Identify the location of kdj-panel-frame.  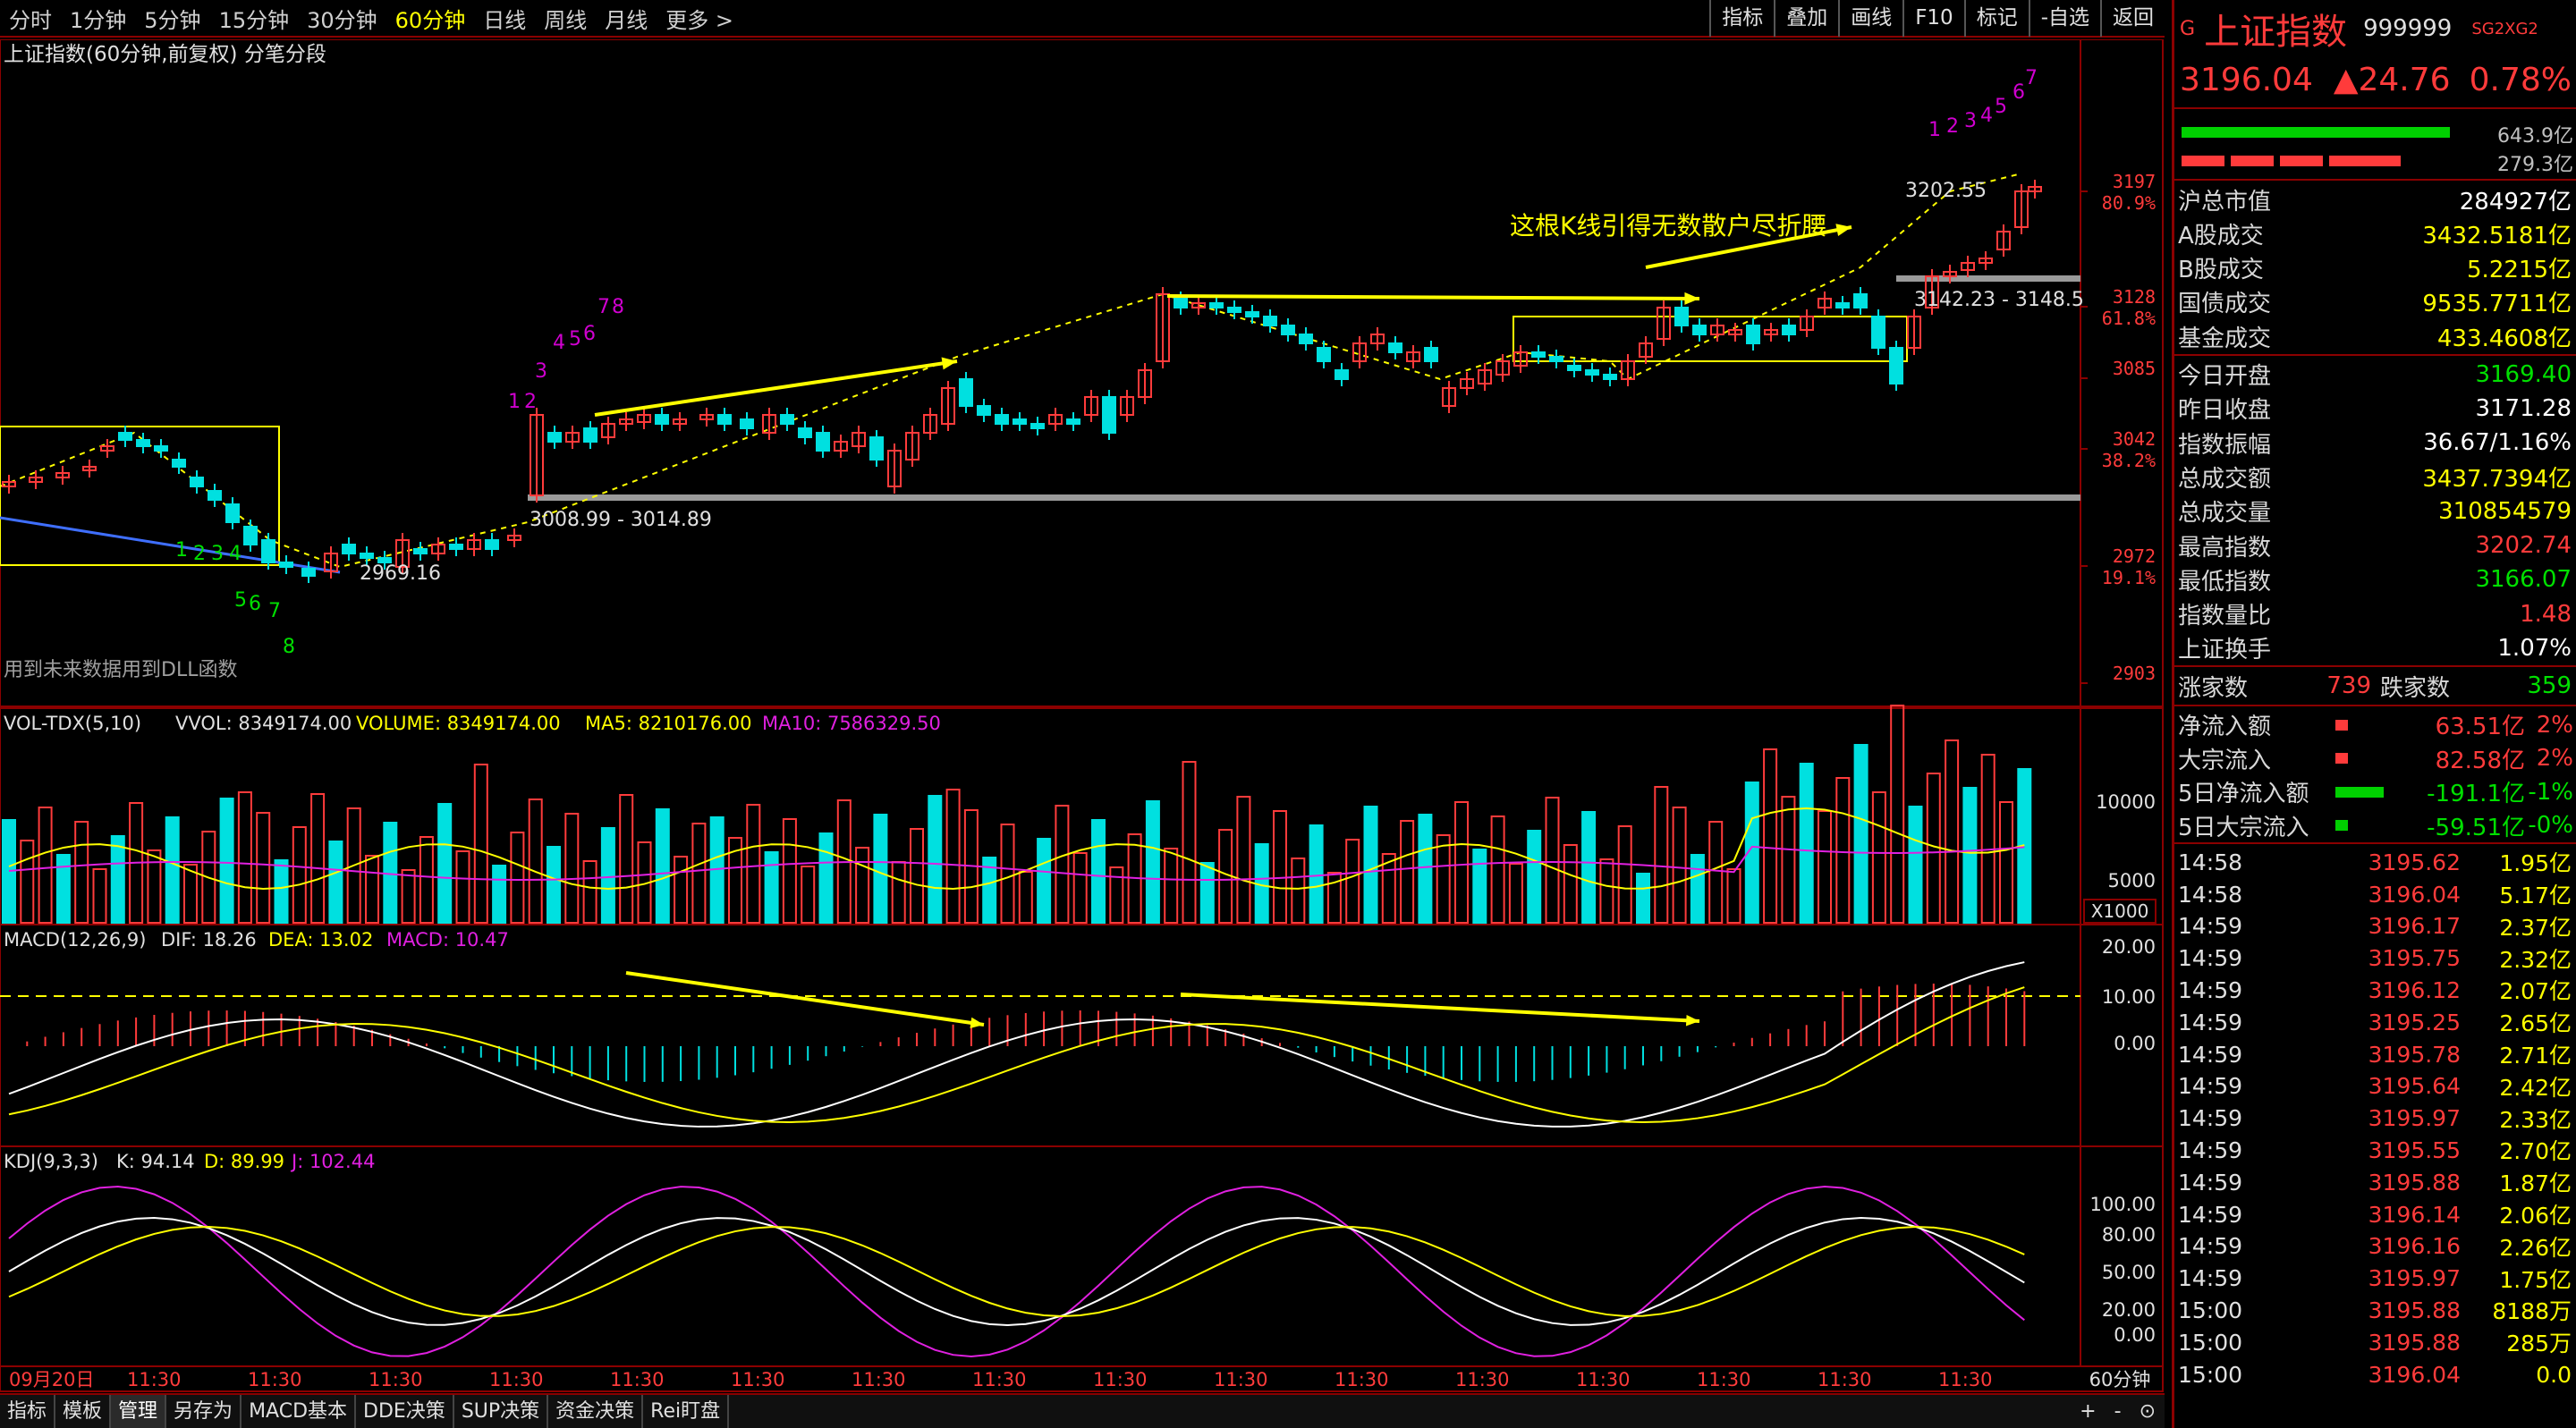
(1082, 1256).